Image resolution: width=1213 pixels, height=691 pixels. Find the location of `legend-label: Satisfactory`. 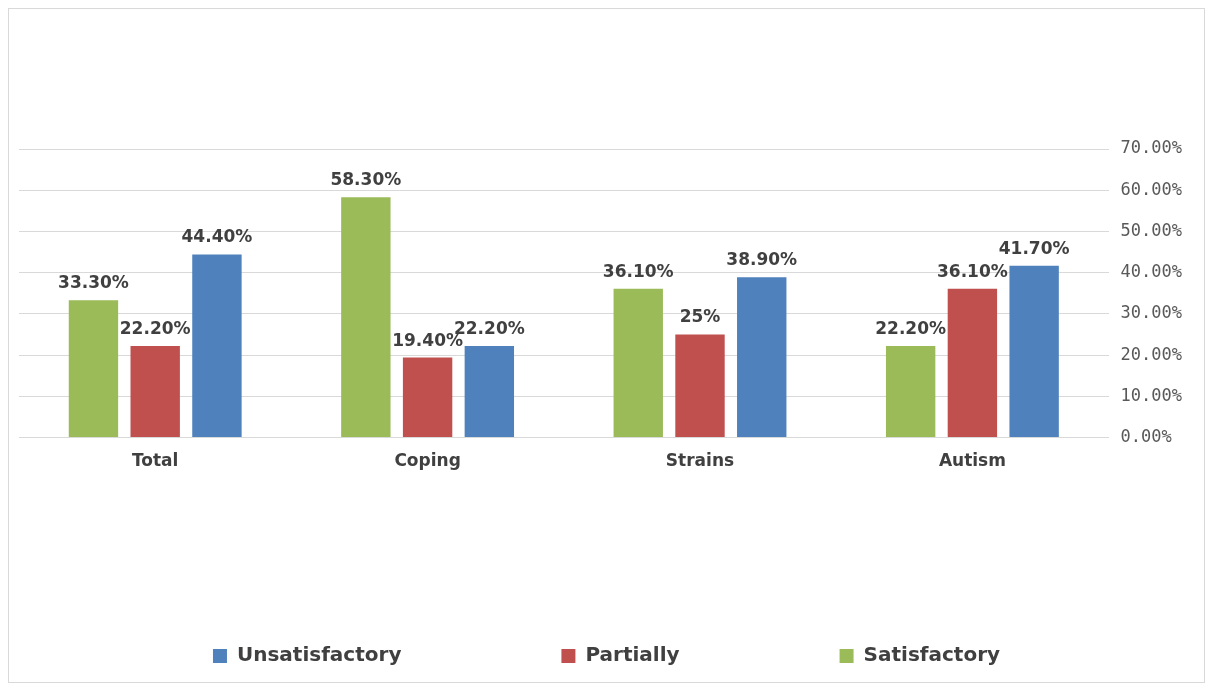

legend-label: Satisfactory is located at coordinates (932, 654).